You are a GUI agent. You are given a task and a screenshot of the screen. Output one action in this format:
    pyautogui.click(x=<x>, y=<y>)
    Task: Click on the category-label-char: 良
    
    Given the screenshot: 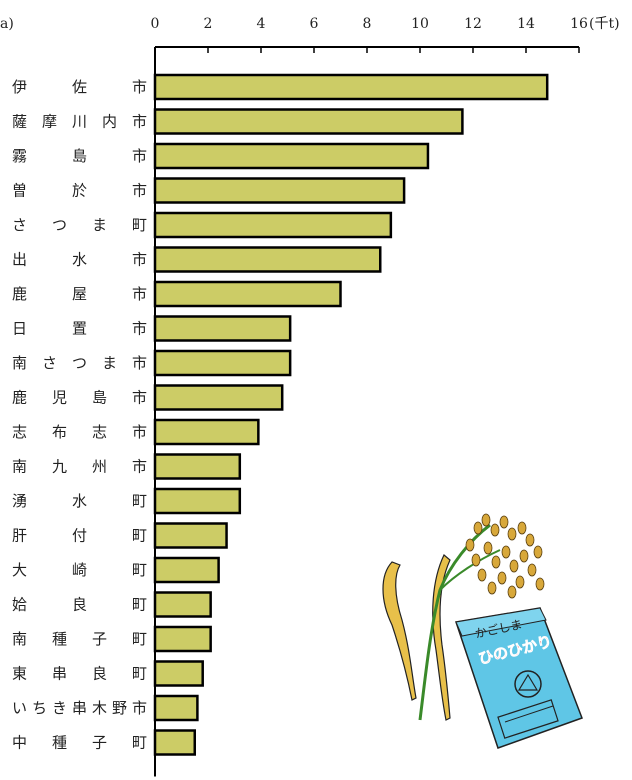 What is the action you would take?
    pyautogui.click(x=99, y=674)
    